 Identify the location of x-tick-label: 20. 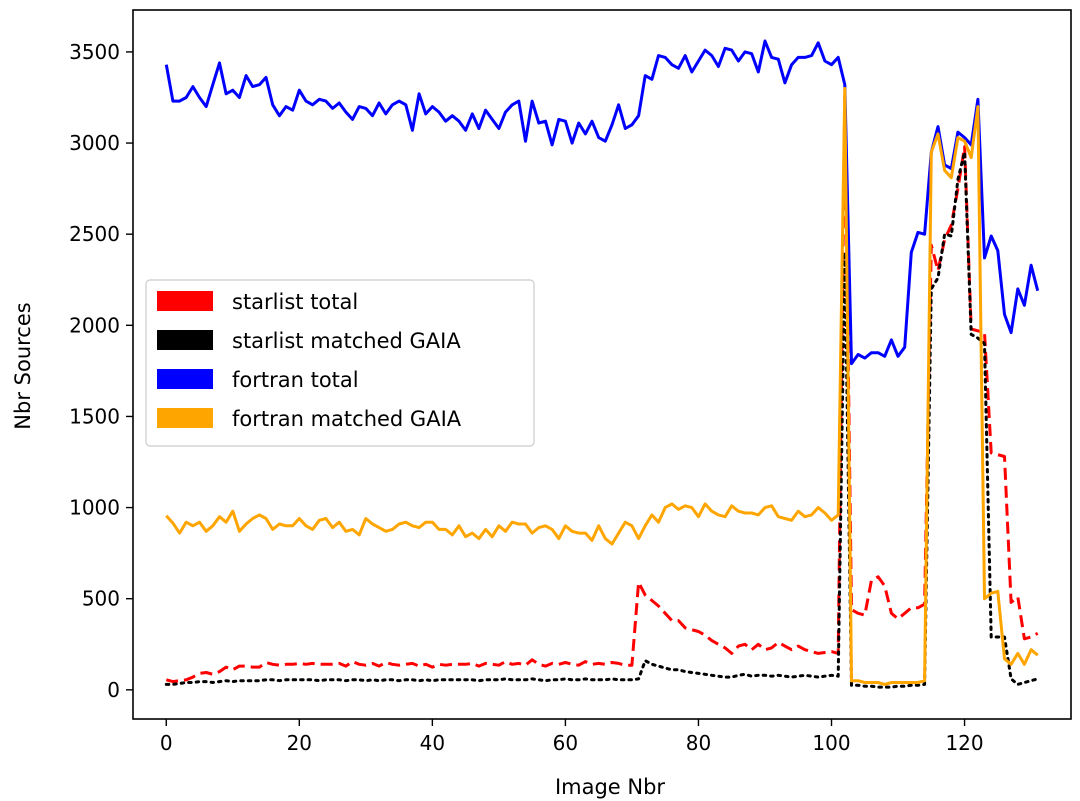
(299, 743).